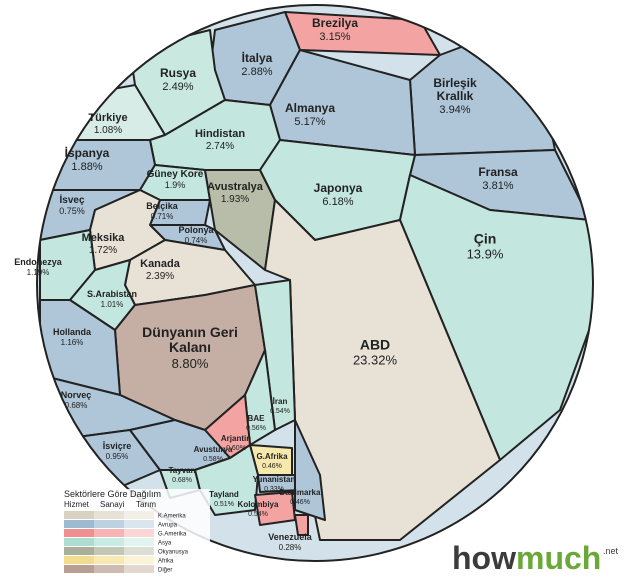 This screenshot has width=635, height=587. What do you see at coordinates (338, 187) in the screenshot?
I see `country-name: Japonya` at bounding box center [338, 187].